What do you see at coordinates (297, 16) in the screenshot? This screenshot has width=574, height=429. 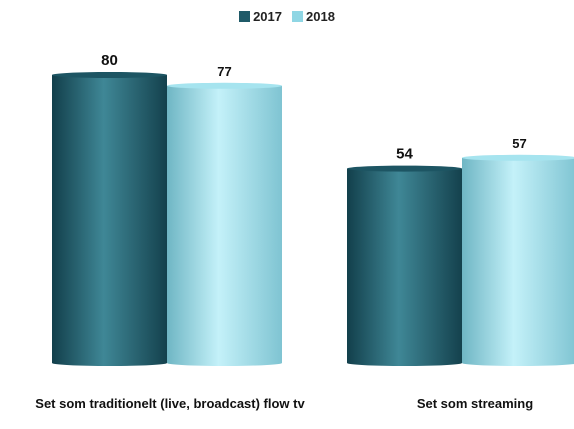 I see `legend-swatch-2018` at bounding box center [297, 16].